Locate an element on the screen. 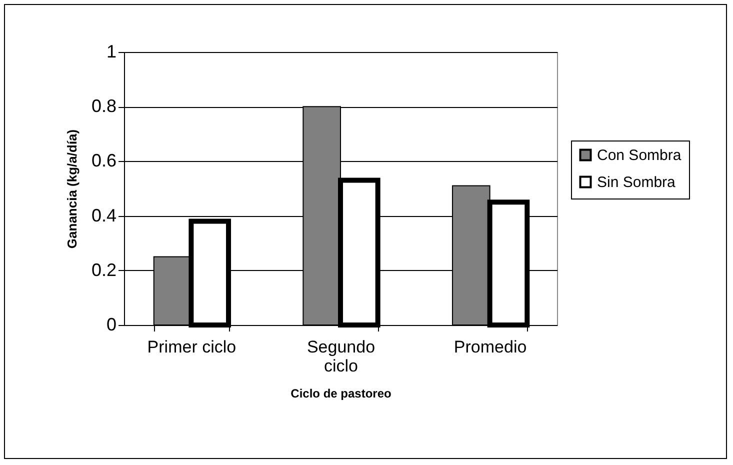 This screenshot has height=465, width=733. x-axis-title: Ciclo de pastoreo is located at coordinates (341, 393).